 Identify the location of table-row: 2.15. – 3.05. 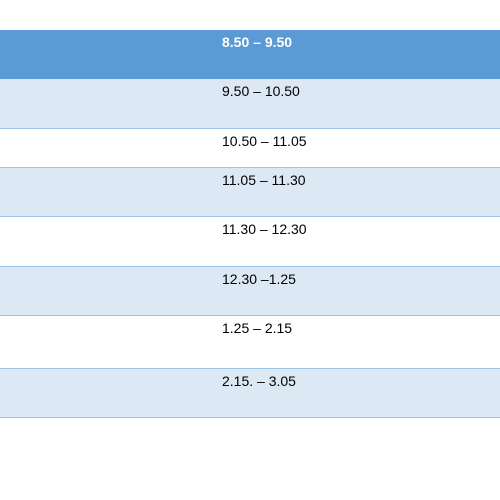
(250, 393).